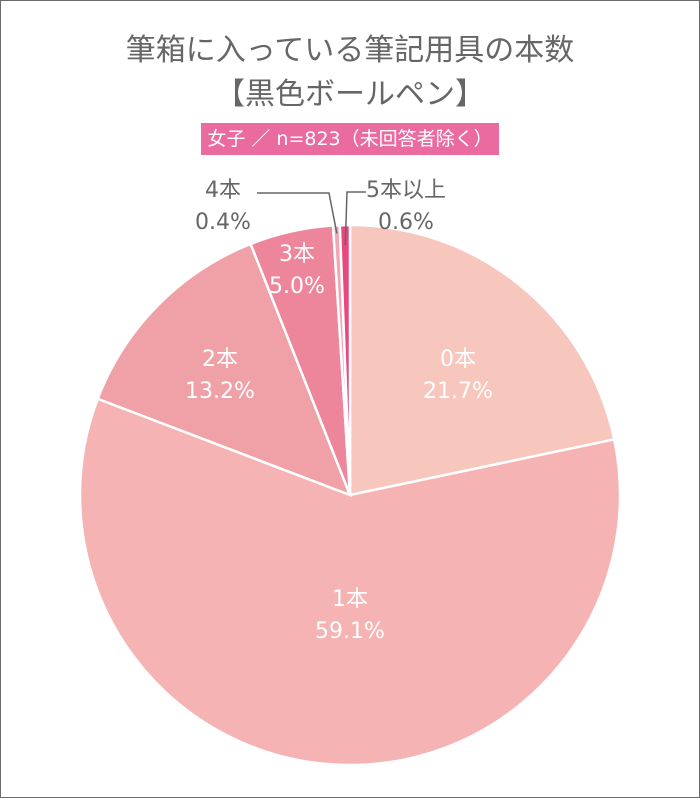 The height and width of the screenshot is (798, 700). Describe the element at coordinates (350, 50) in the screenshot. I see `chart-title: 筆箱に入っている筆記用具の本数` at that location.